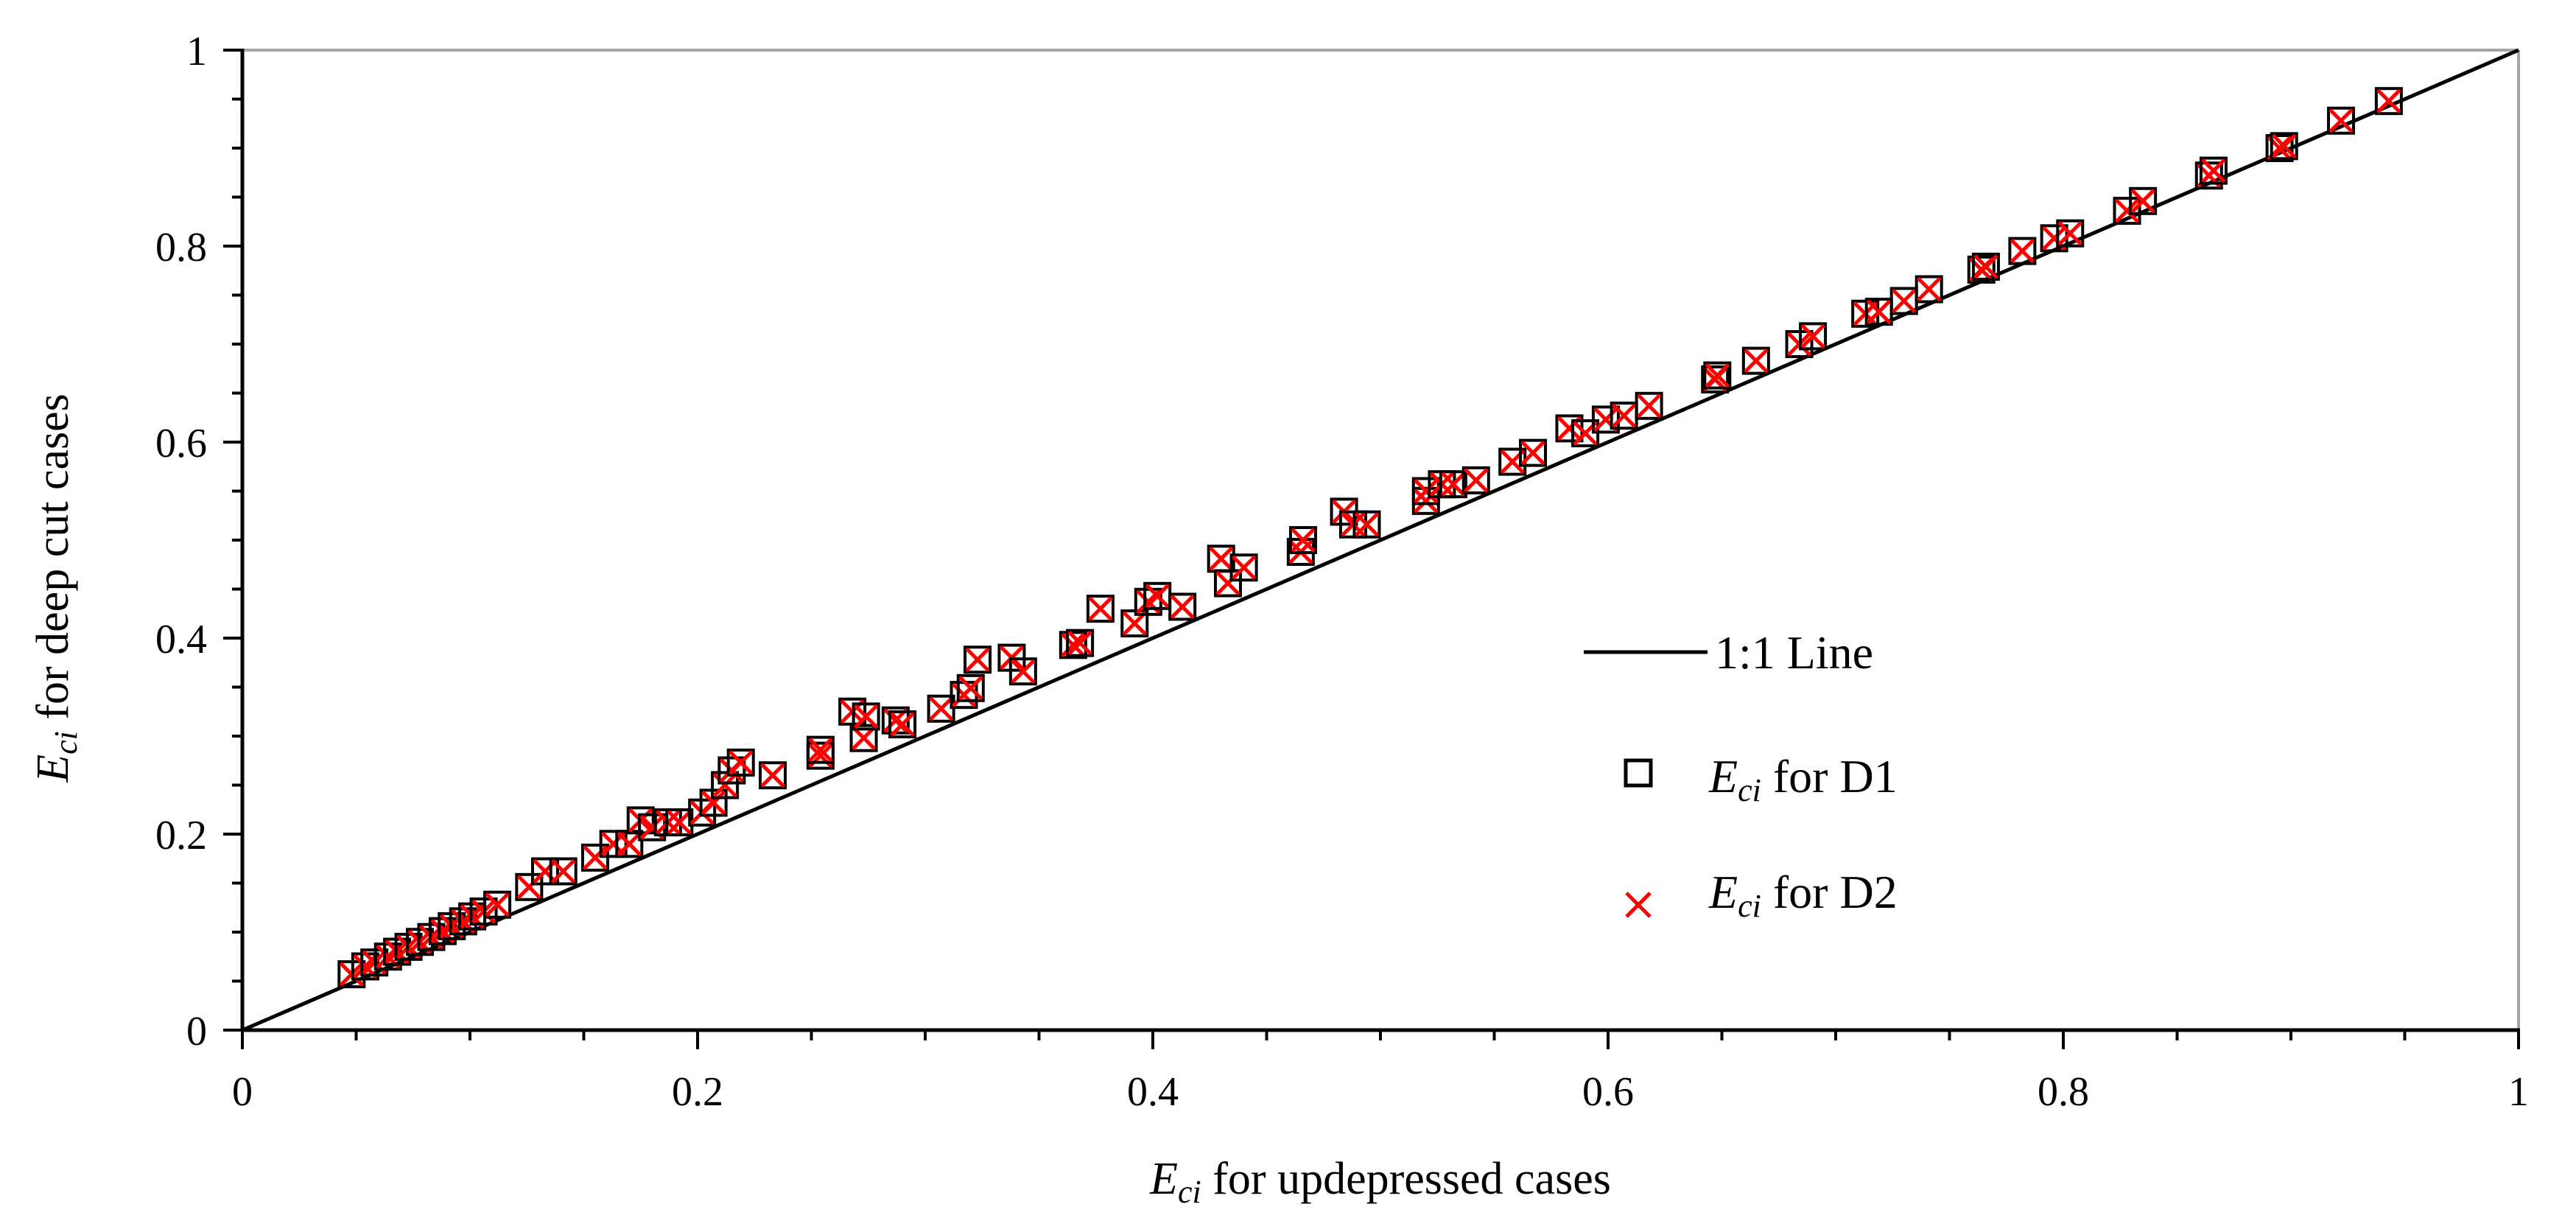 The width and height of the screenshot is (2576, 1232). What do you see at coordinates (1749, 906) in the screenshot?
I see `legend-d2-subscript: ci` at bounding box center [1749, 906].